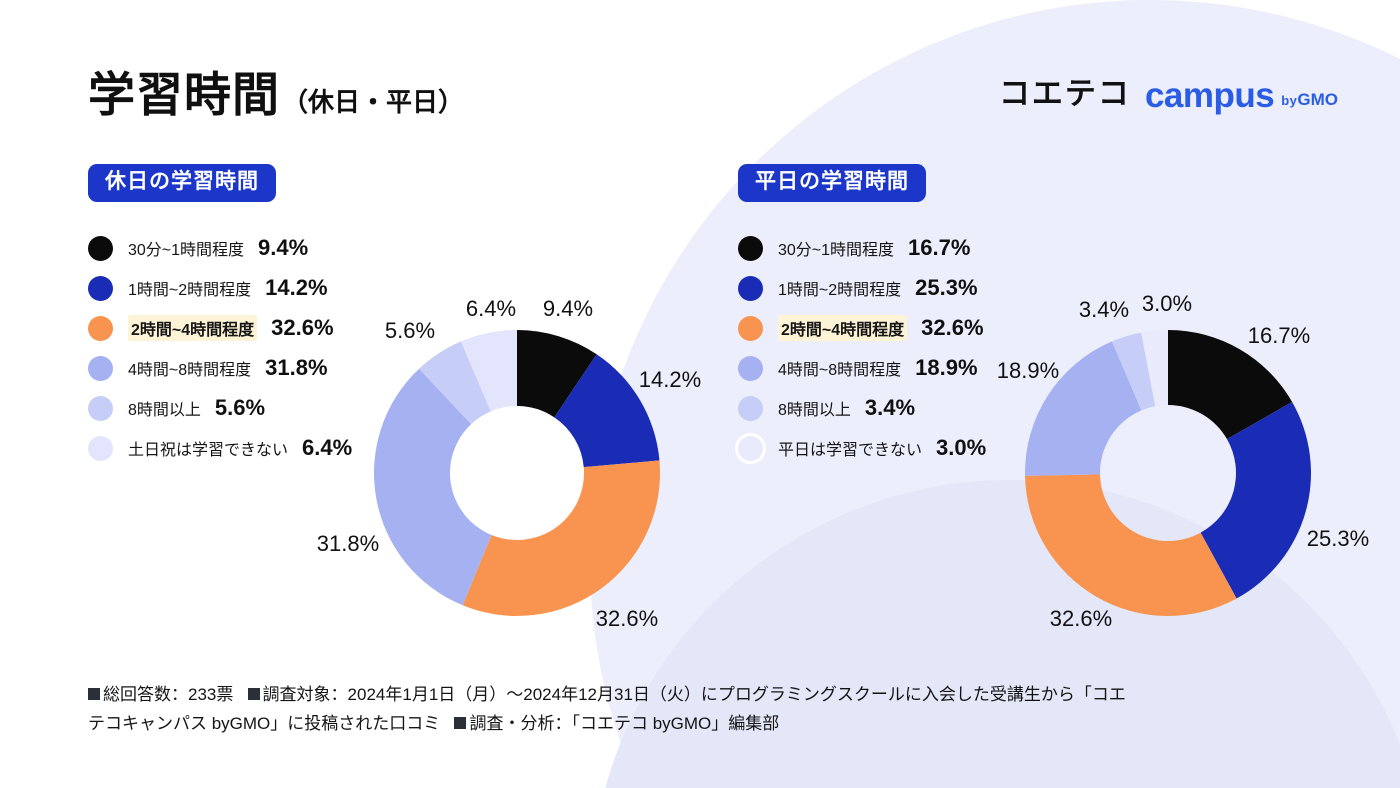  I want to click on holiday-donut: 9.4% 14.2% 32.6% 31.8% 5.6% 6.4%, so click(509, 463).